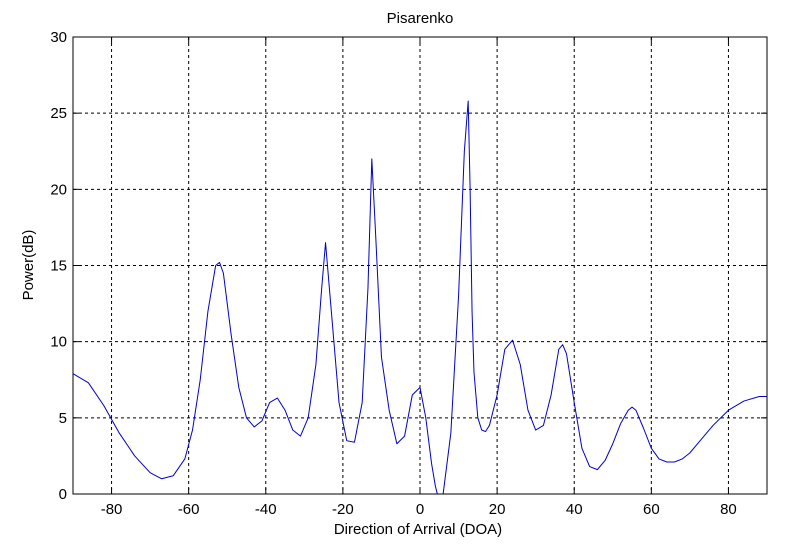 The image size is (786, 548). Describe the element at coordinates (266, 509) in the screenshot. I see `x-tick-label: -40` at that location.